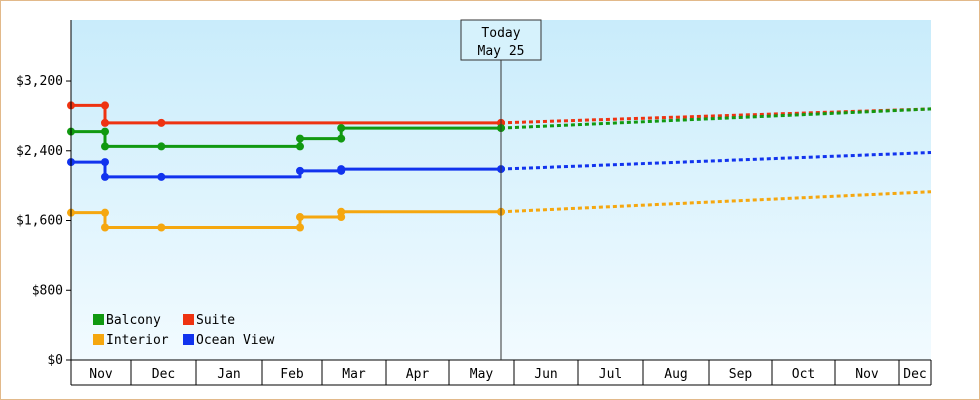  Describe the element at coordinates (418, 374) in the screenshot. I see `x-month-label: Apr` at that location.